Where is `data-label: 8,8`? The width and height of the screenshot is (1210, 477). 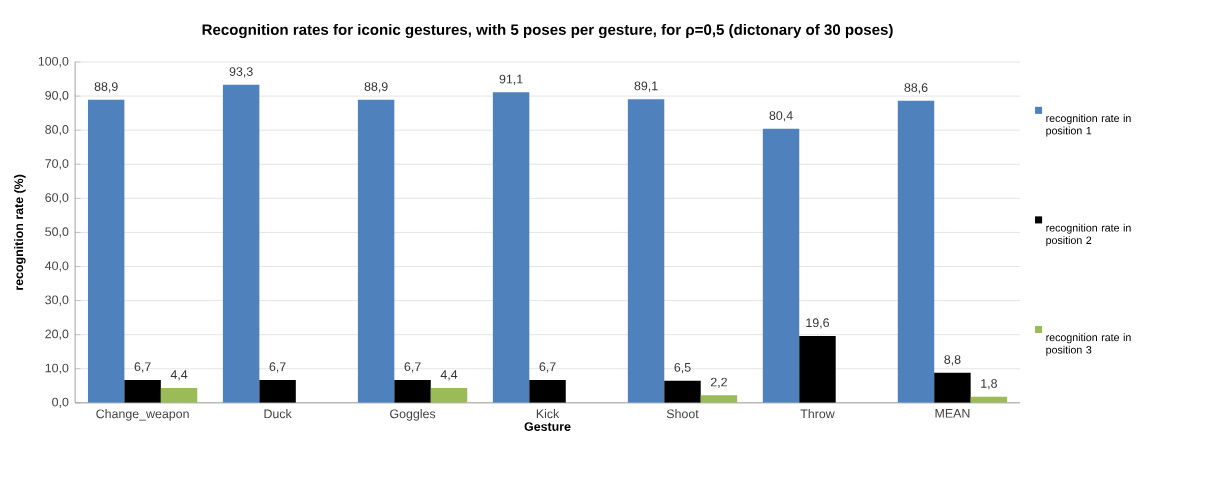 data-label: 8,8 is located at coordinates (952, 360).